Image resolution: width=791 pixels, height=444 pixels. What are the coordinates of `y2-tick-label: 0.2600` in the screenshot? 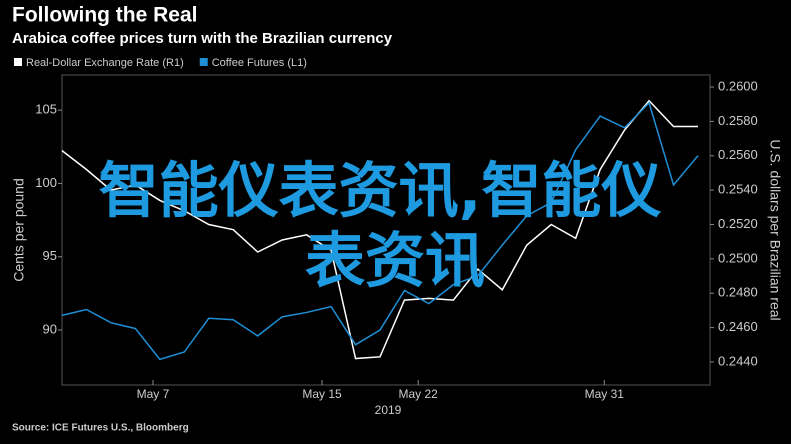 It's located at (738, 85).